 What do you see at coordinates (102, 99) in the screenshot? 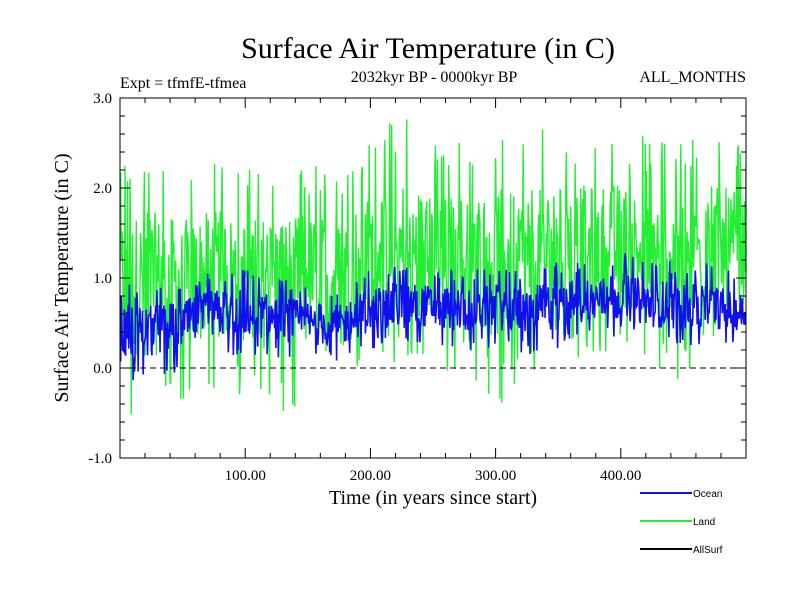
I see `y-tick-label: 3.0` at bounding box center [102, 99].